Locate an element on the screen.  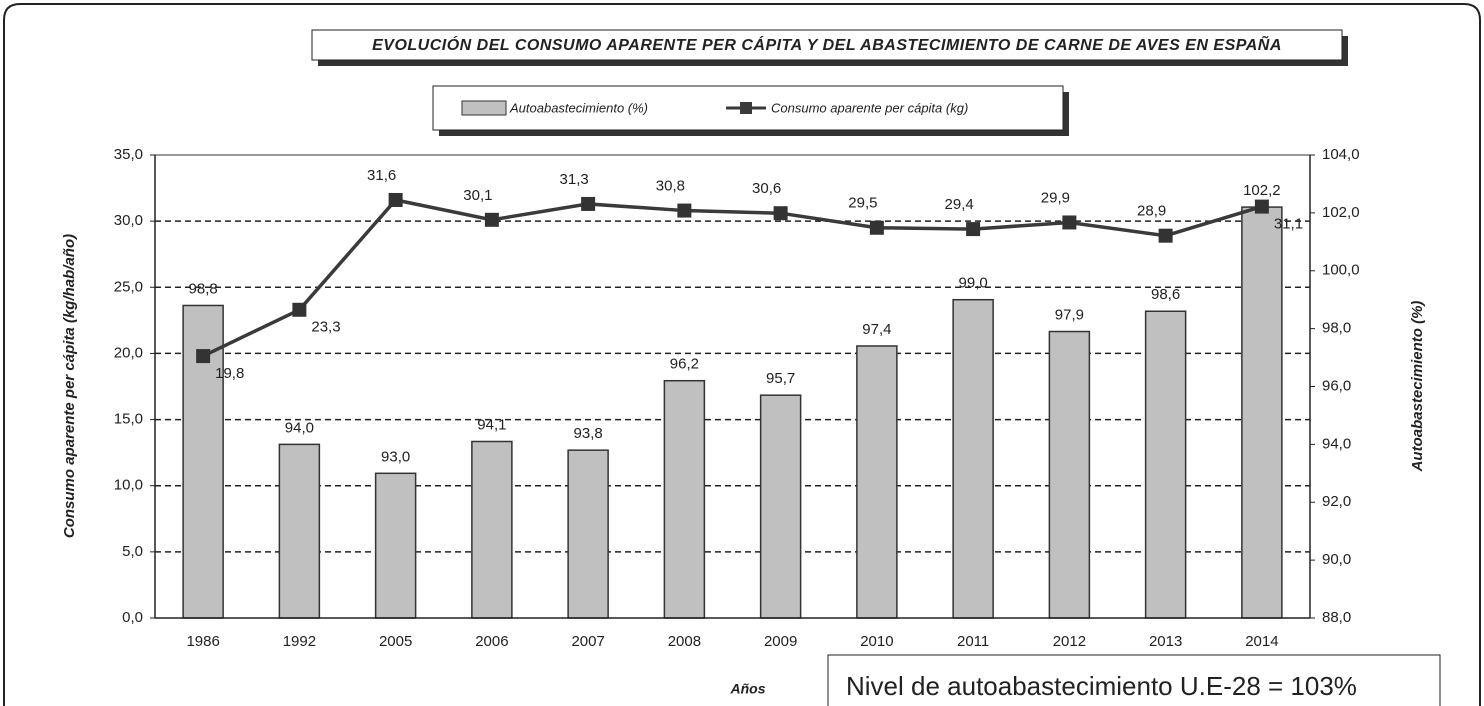
bar-value-label: 93,8 is located at coordinates (588, 433).